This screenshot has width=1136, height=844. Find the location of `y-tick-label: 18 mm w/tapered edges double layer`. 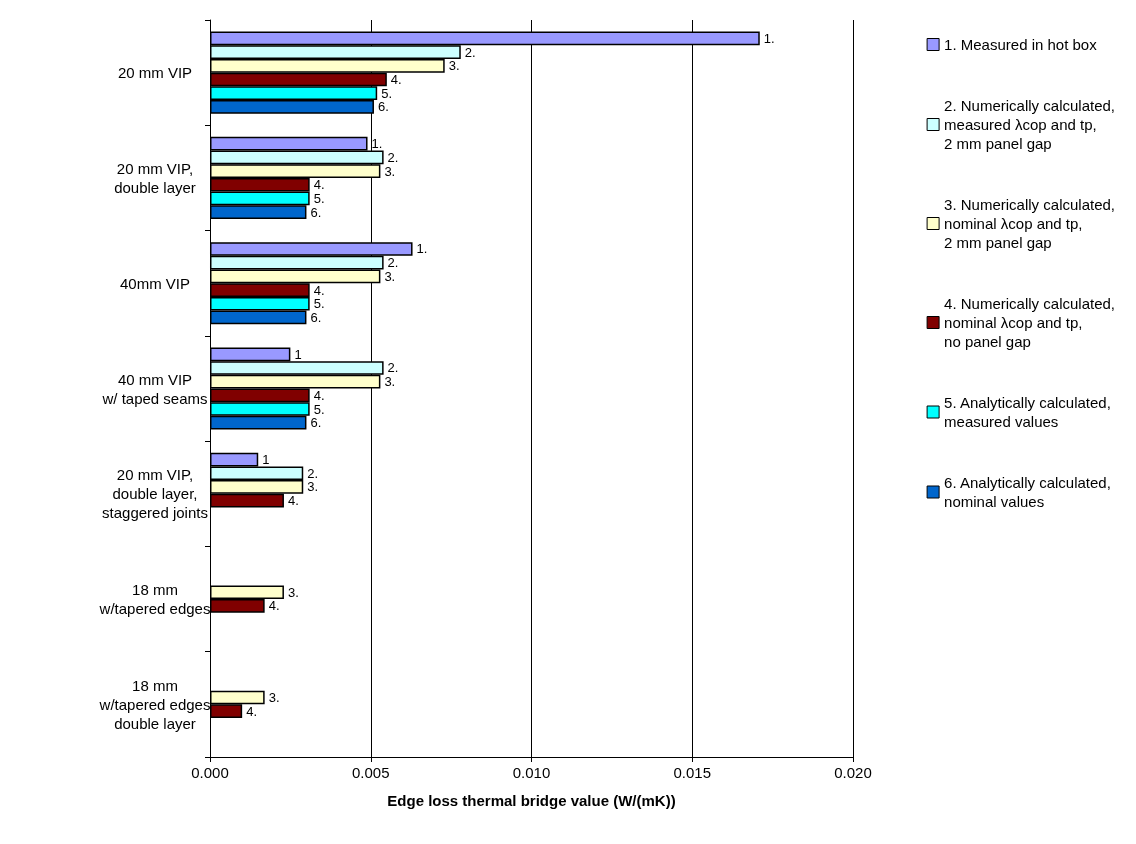

y-tick-label: 18 mm w/tapered edges double layer is located at coordinates (154, 704).